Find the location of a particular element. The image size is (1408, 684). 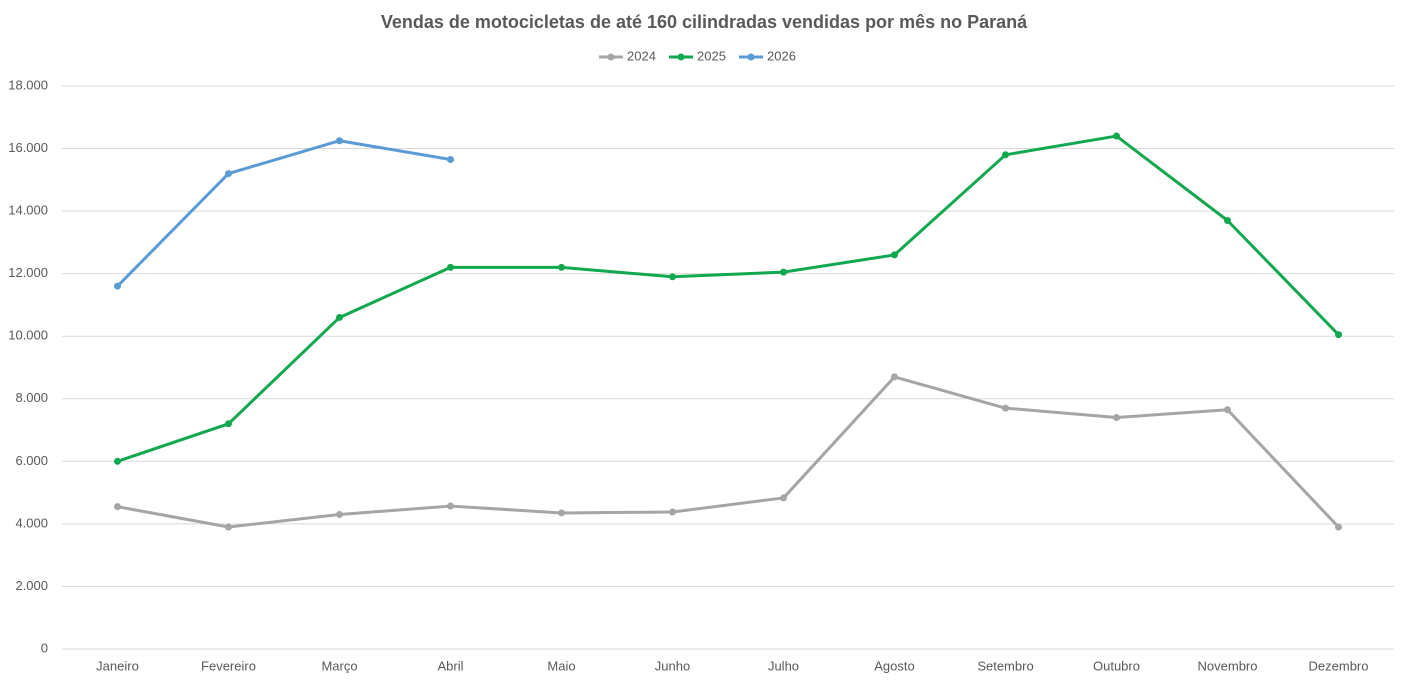

legend-label: 2025 is located at coordinates (711, 55).